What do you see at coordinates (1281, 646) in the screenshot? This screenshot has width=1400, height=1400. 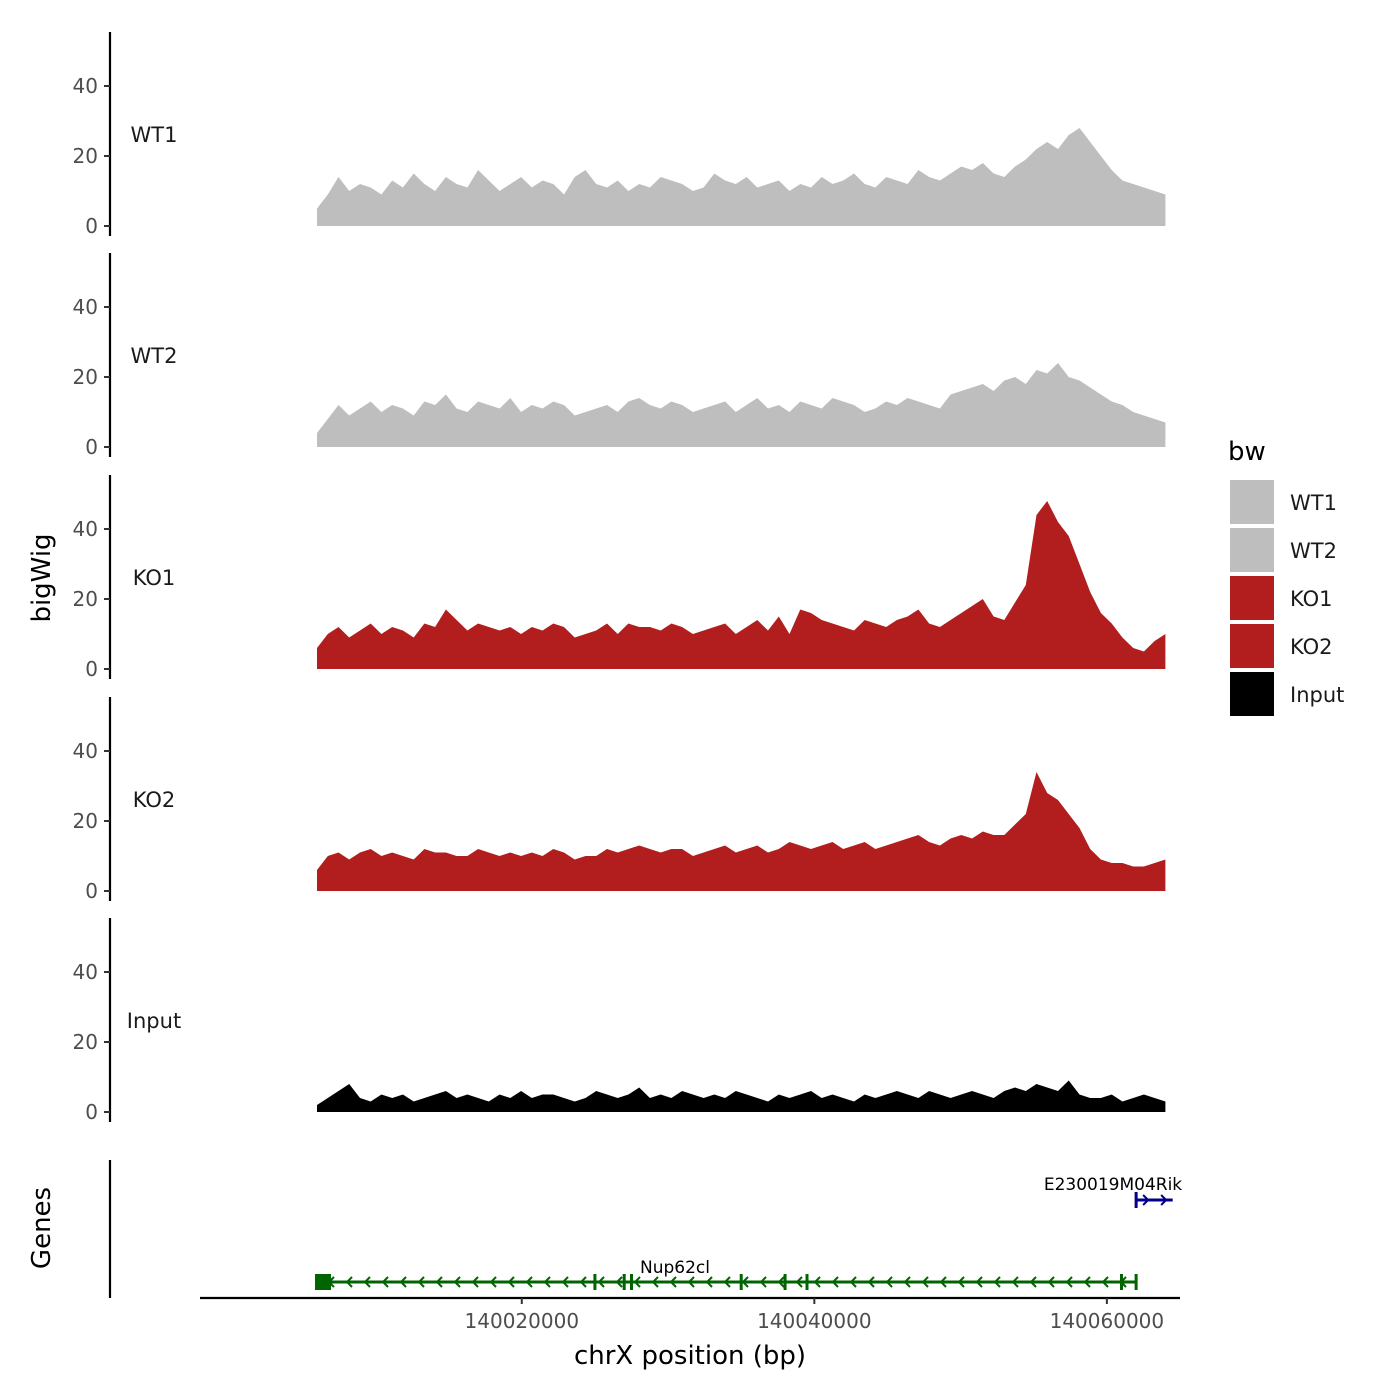 I see `legend-entry-ko2: KO2` at bounding box center [1281, 646].